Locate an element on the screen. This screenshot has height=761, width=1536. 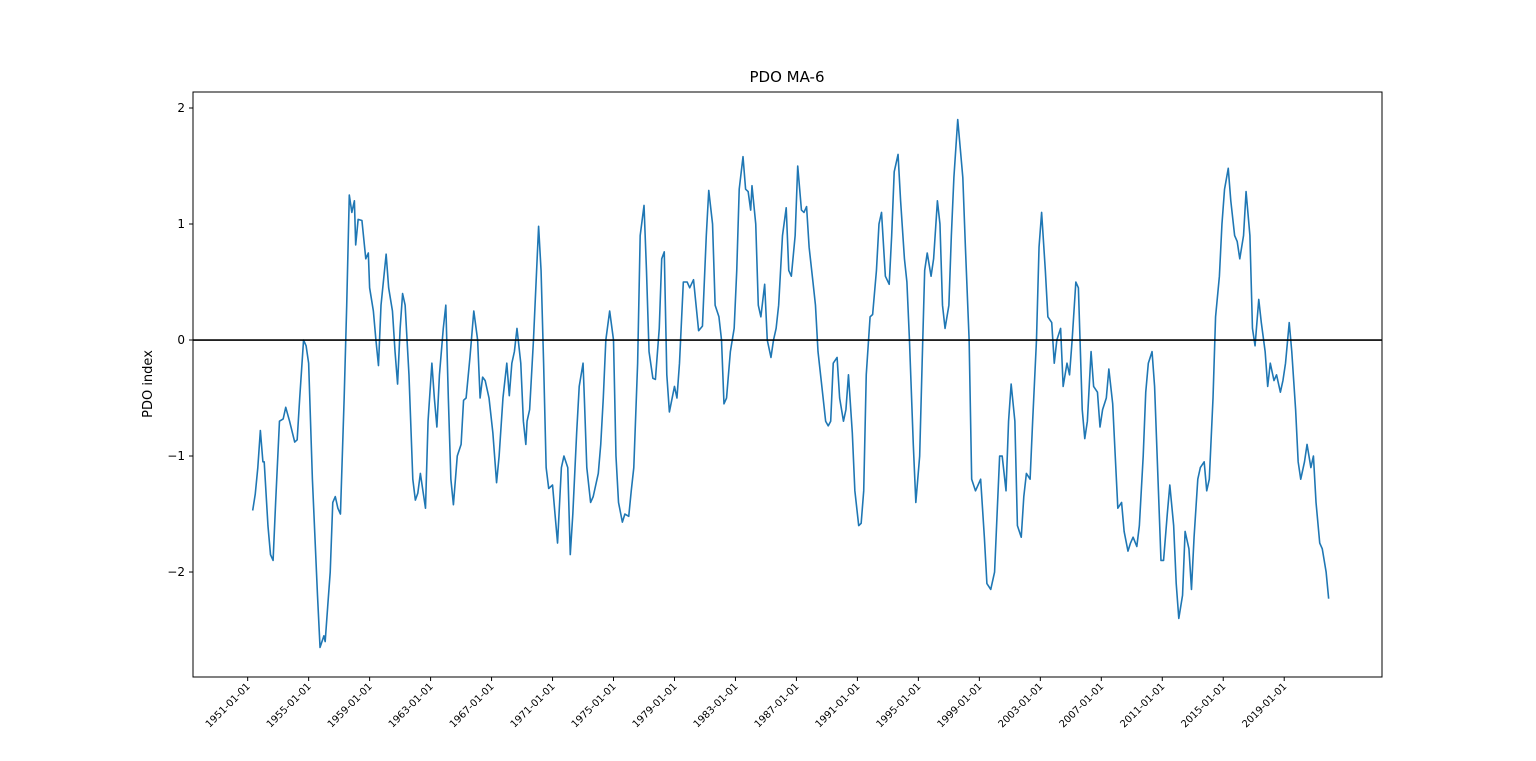
x-tick-label: 1987-01-01 is located at coordinates (777, 705).